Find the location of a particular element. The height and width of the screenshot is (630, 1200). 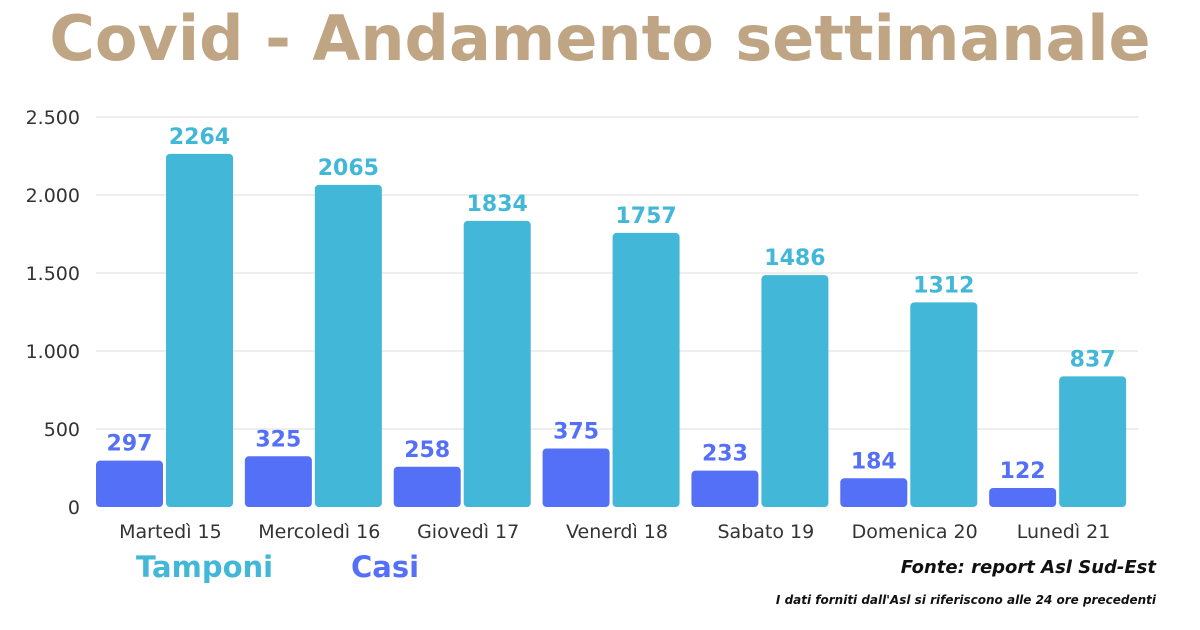

x-tick-label: Domenica 20 is located at coordinates (915, 532).